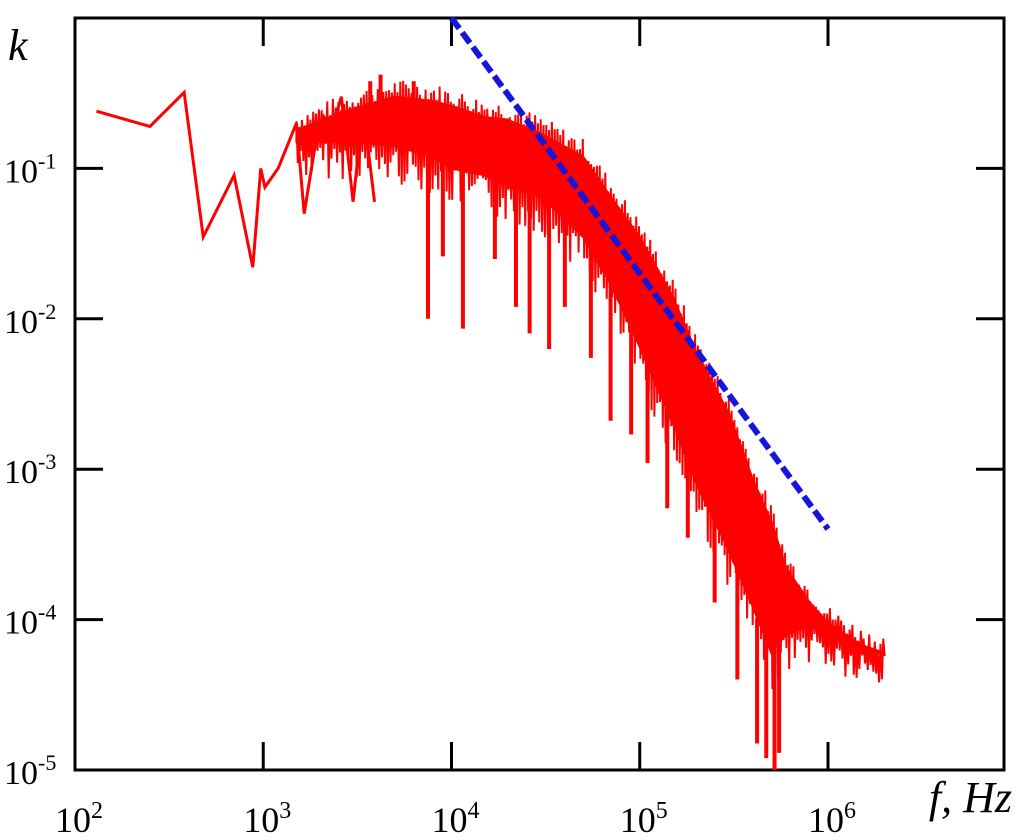 The height and width of the screenshot is (840, 1024). Describe the element at coordinates (474, 811) in the screenshot. I see `x-tick-exponent: 4` at that location.